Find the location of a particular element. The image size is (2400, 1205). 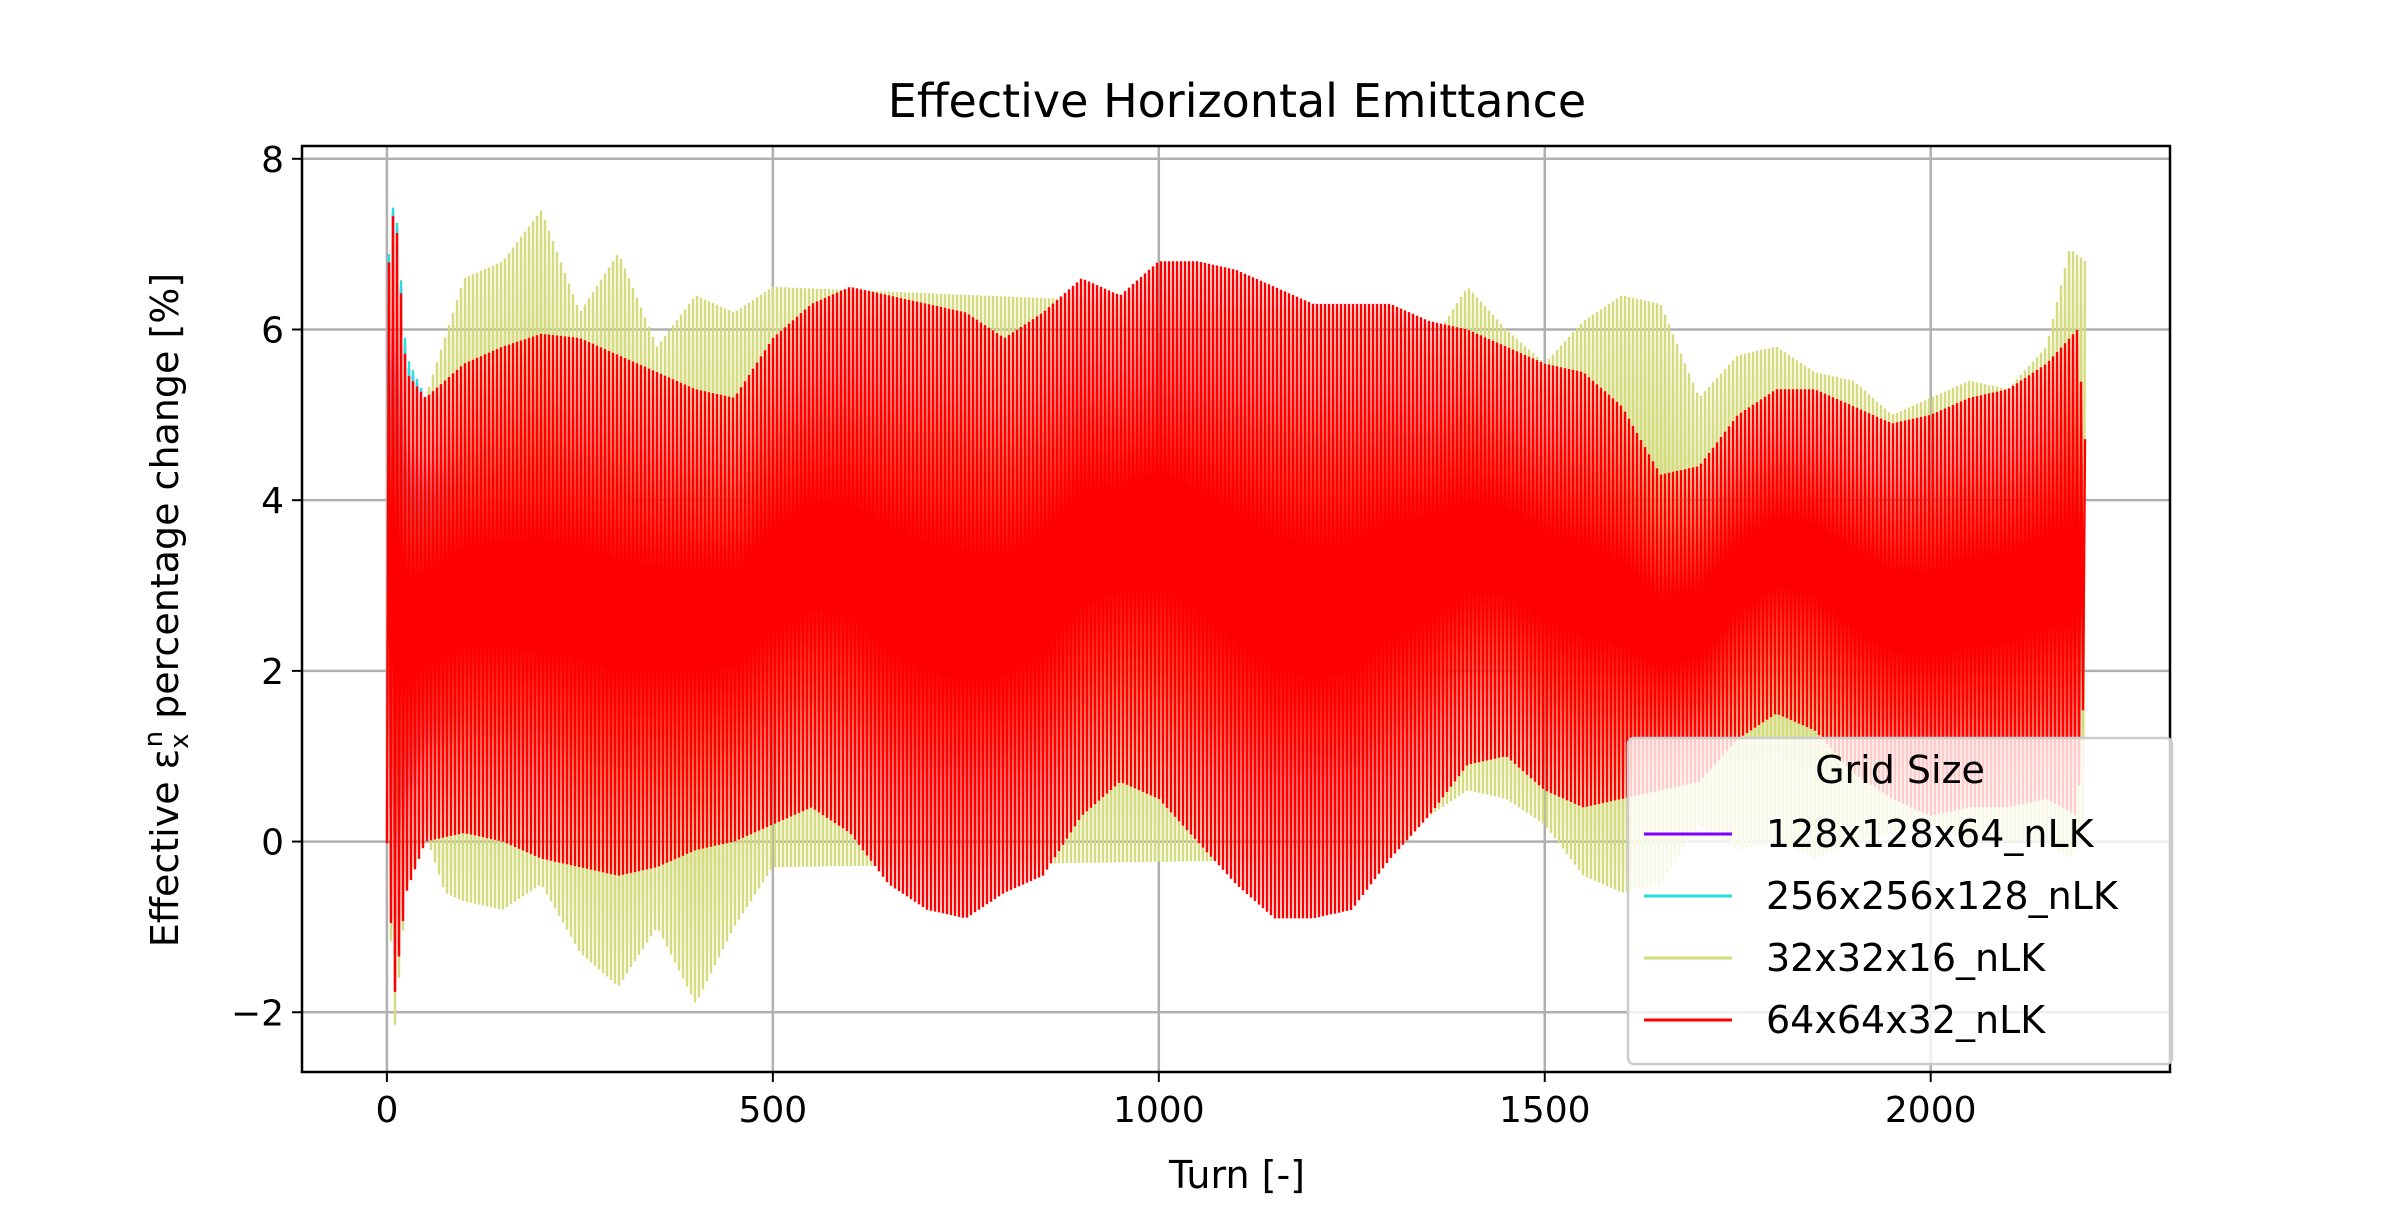

chart-title: Effective Horizontal Emittance is located at coordinates (1237, 101).